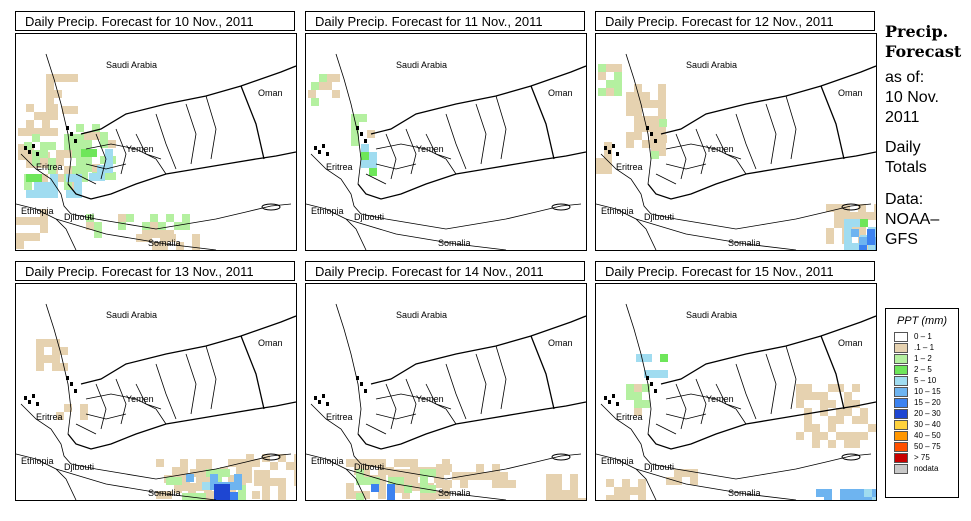 The height and width of the screenshot is (521, 971). What do you see at coordinates (446, 401) in the screenshot?
I see `boundaries` at bounding box center [446, 401].